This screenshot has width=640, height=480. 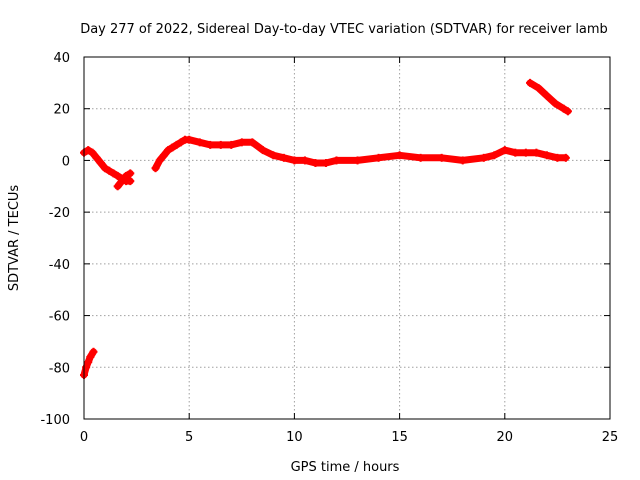 I want to click on y-tick-label: 0, so click(x=66, y=161).